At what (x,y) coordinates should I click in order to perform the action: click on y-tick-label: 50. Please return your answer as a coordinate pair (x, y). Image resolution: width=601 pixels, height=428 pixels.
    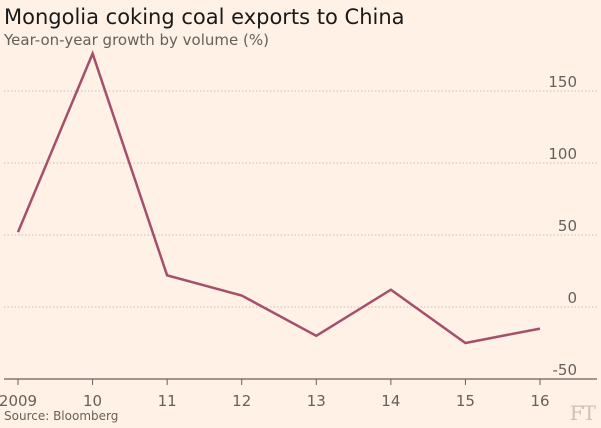
    Looking at the image, I should click on (567, 226).